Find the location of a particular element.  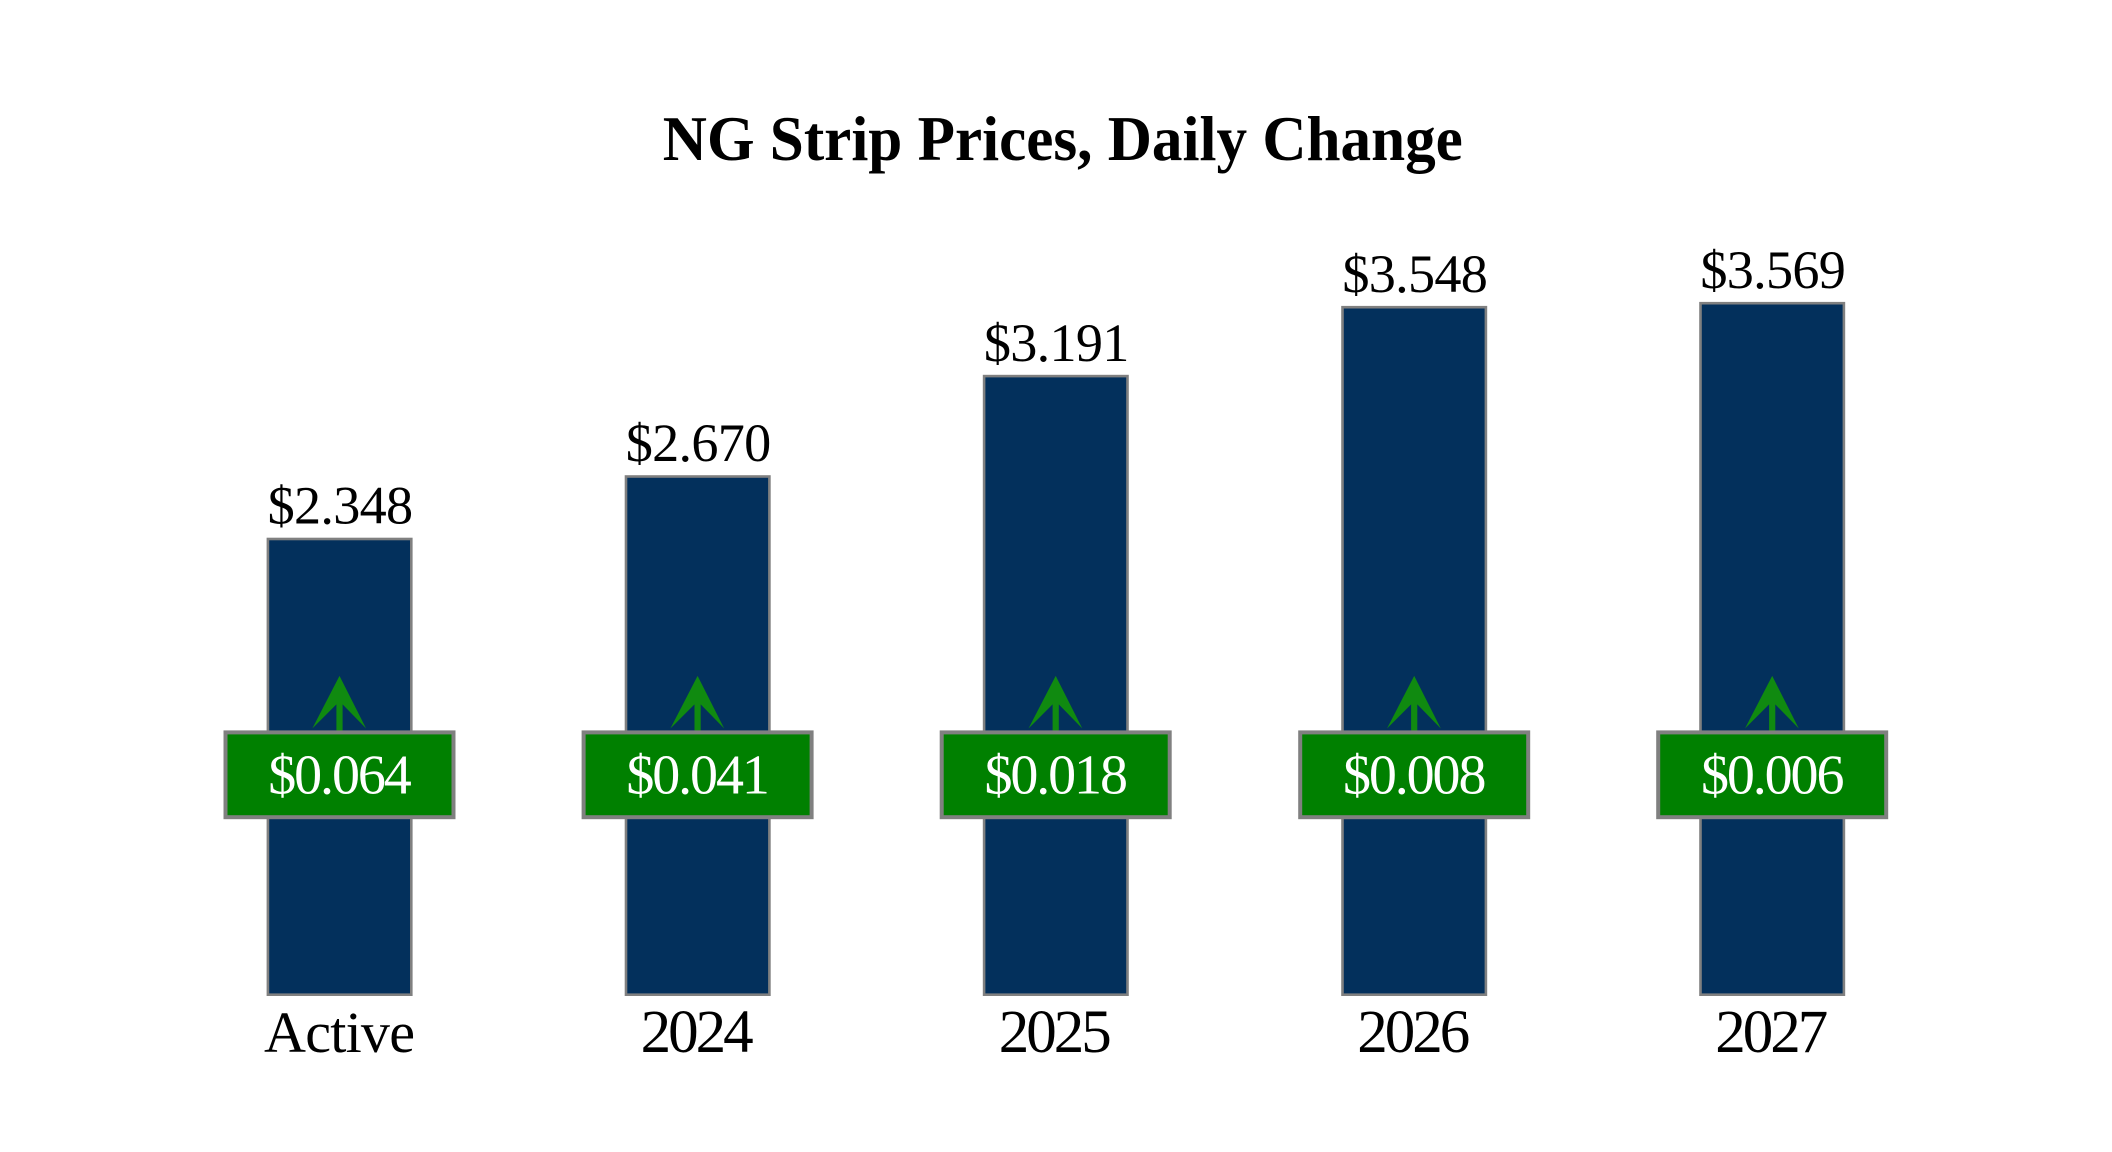

svg-text: 2027 is located at coordinates (1771, 1032).